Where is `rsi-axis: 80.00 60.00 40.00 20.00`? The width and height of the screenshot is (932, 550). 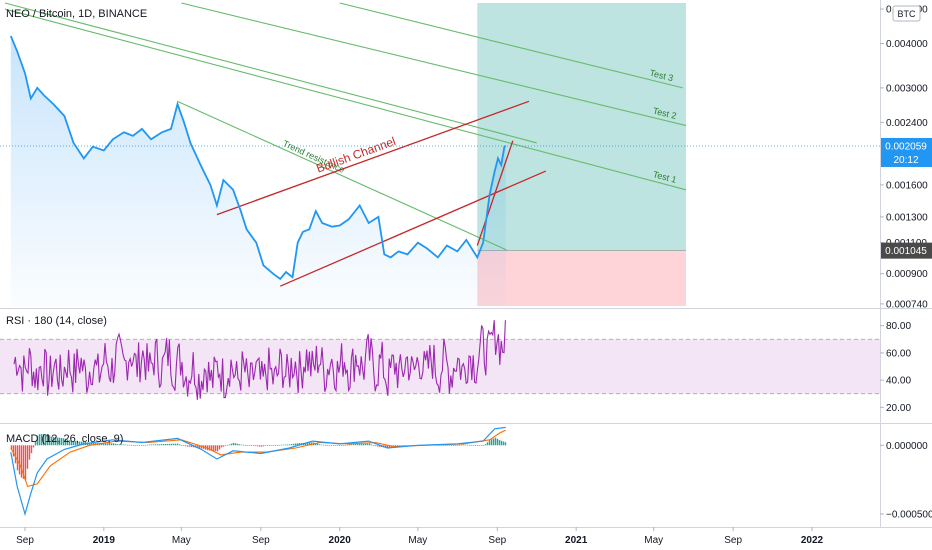
rsi-axis: 80.00 60.00 40.00 20.00 is located at coordinates (895, 367).